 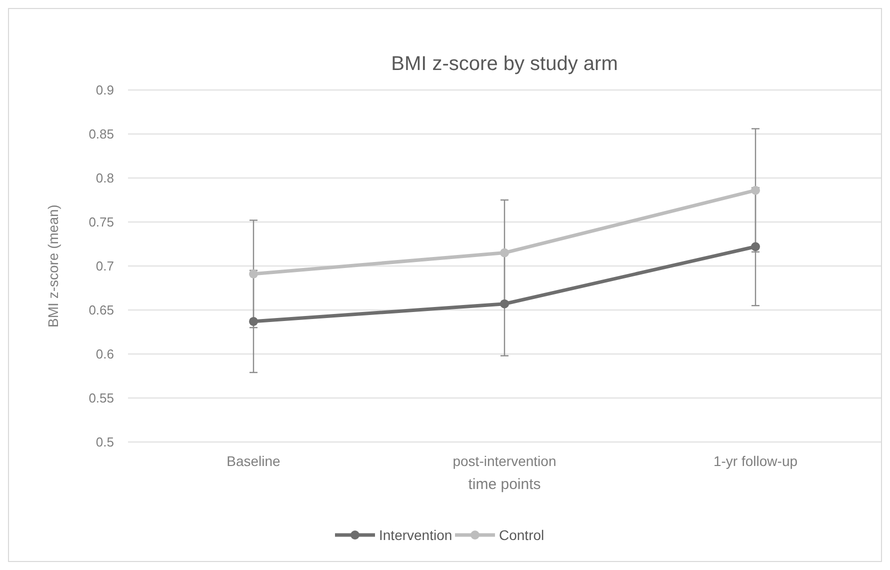 What do you see at coordinates (521, 534) in the screenshot?
I see `legend-label: Control` at bounding box center [521, 534].